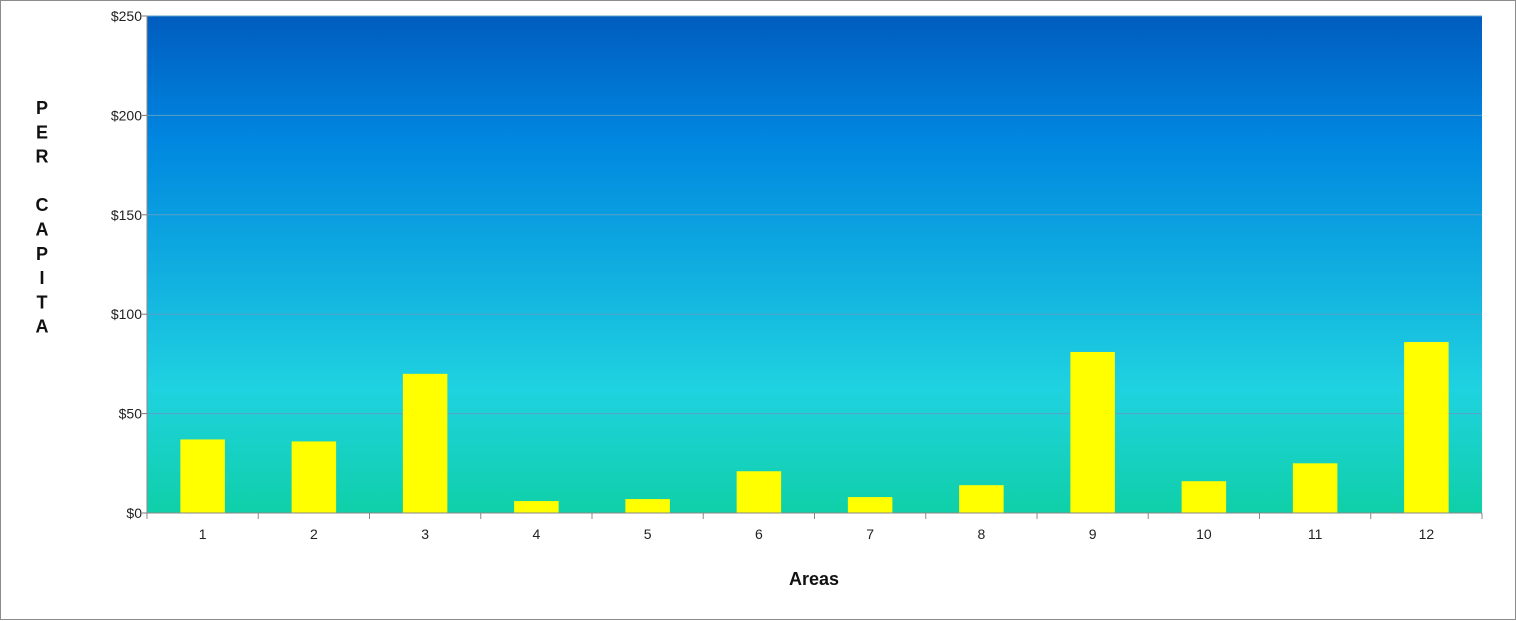 Image resolution: width=1516 pixels, height=621 pixels. What do you see at coordinates (425, 534) in the screenshot?
I see `x-tick-label: 3` at bounding box center [425, 534].